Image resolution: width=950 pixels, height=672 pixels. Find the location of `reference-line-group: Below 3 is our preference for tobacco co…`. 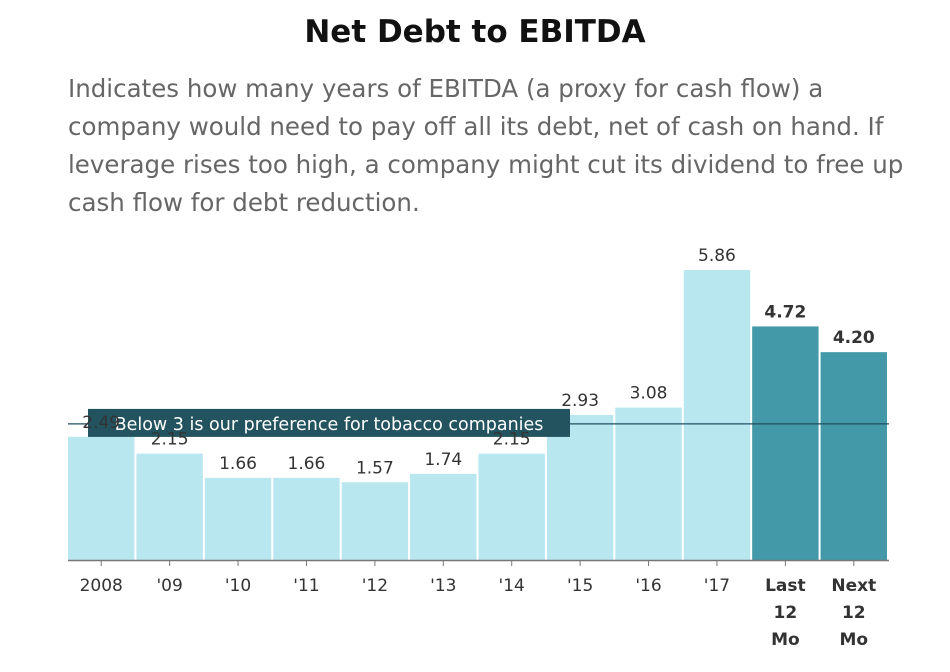

reference-line-group: Below 3 is our preference for tobacco co… is located at coordinates (478, 422).